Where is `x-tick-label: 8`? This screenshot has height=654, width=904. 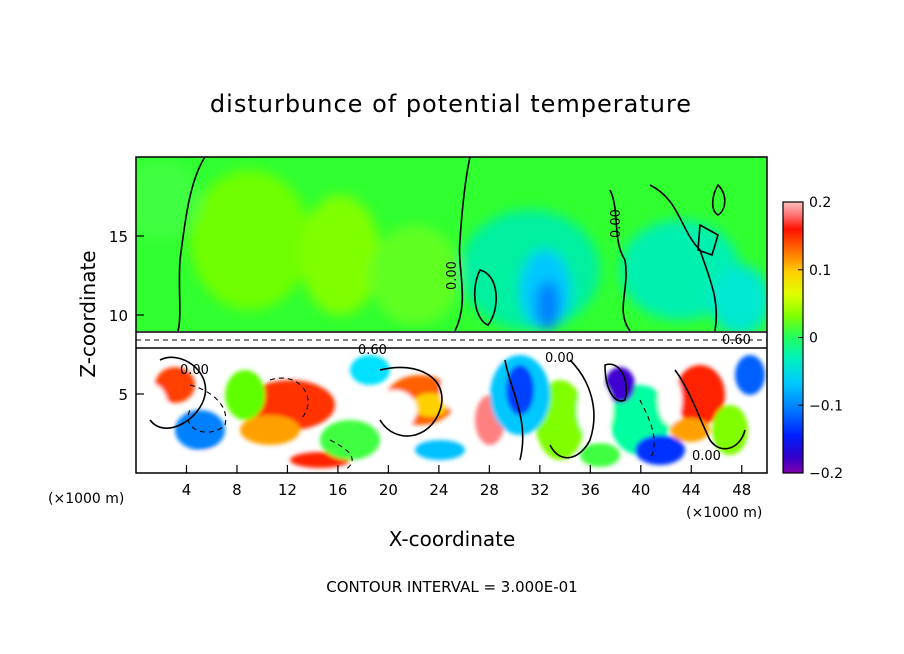 x-tick-label: 8 is located at coordinates (237, 490).